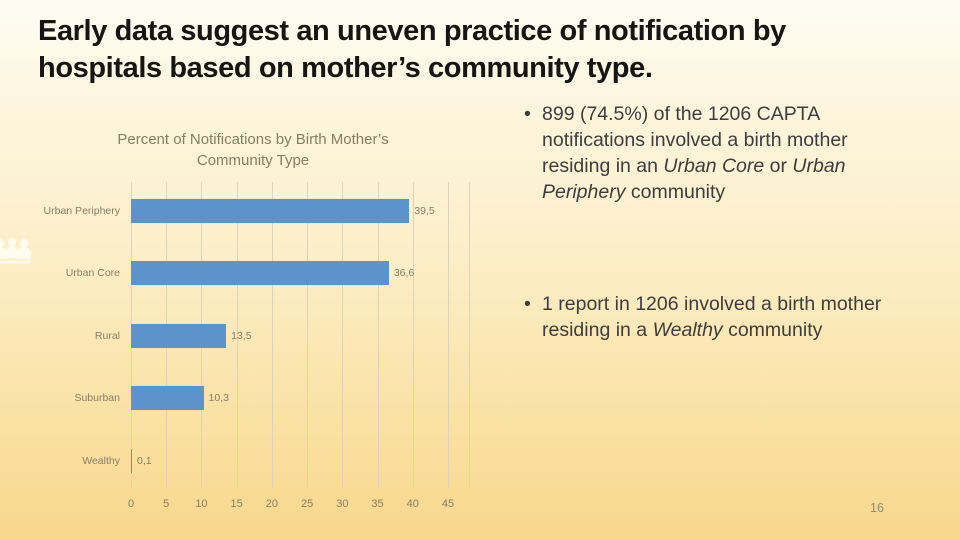 The height and width of the screenshot is (540, 960). Describe the element at coordinates (695, 140) in the screenshot. I see `bullet-text-segment: notifications involved a birth mother` at that location.